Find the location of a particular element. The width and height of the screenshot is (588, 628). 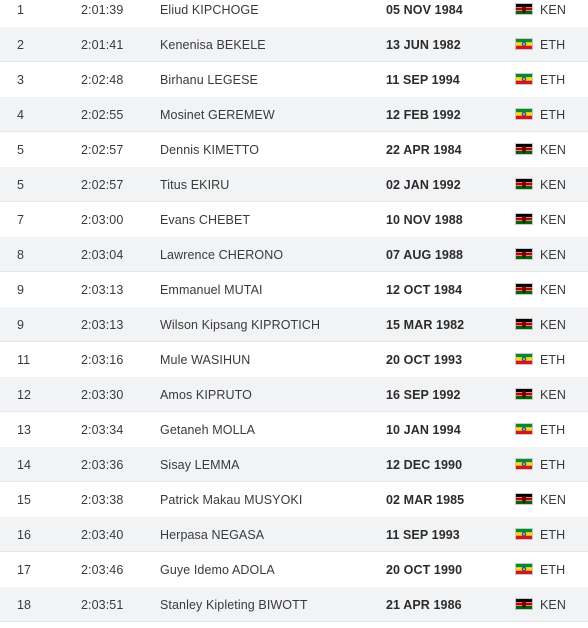

mark-cell: 2:03:04 is located at coordinates (102, 254).